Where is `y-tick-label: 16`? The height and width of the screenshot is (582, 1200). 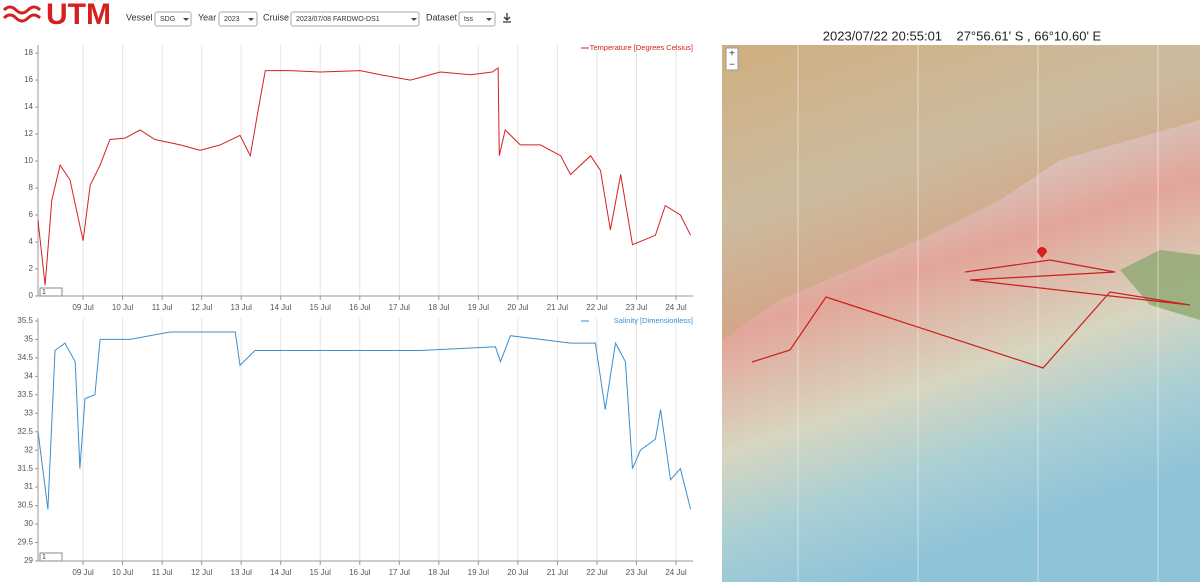
y-tick-label: 16 is located at coordinates (28, 79).